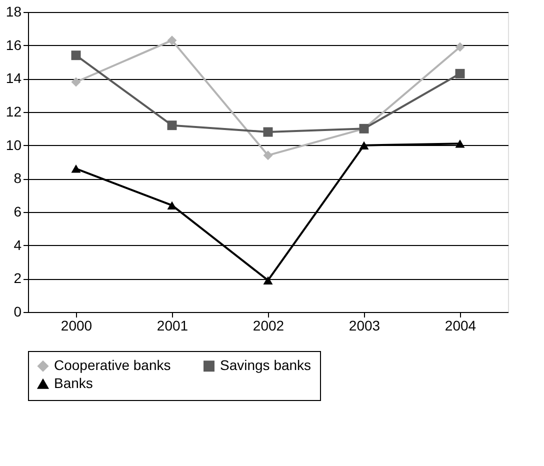  I want to click on y-tick-label: 8, so click(18, 178).